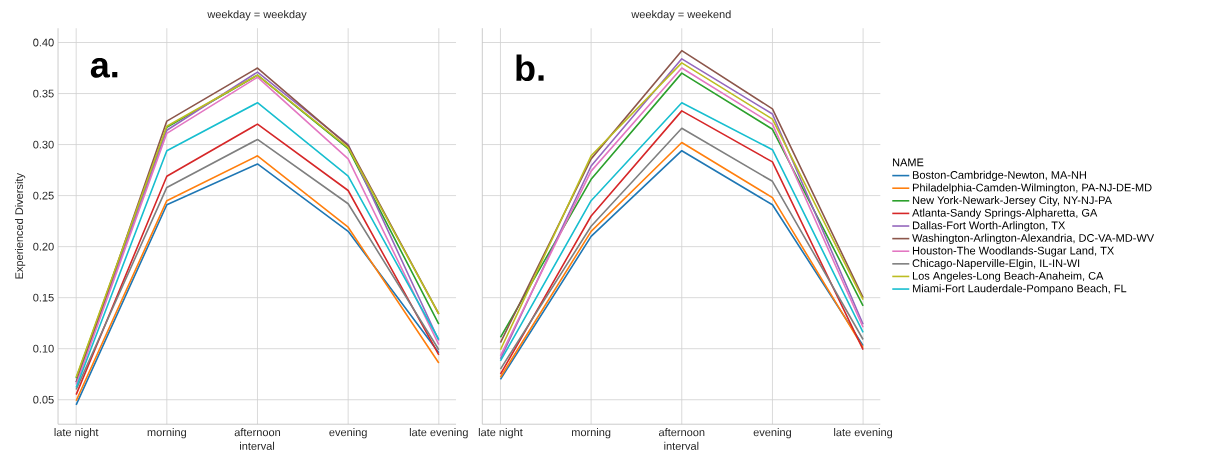 This screenshot has width=1231, height=462. Describe the element at coordinates (43, 144) in the screenshot. I see `y-tick-label: 0.30` at that location.